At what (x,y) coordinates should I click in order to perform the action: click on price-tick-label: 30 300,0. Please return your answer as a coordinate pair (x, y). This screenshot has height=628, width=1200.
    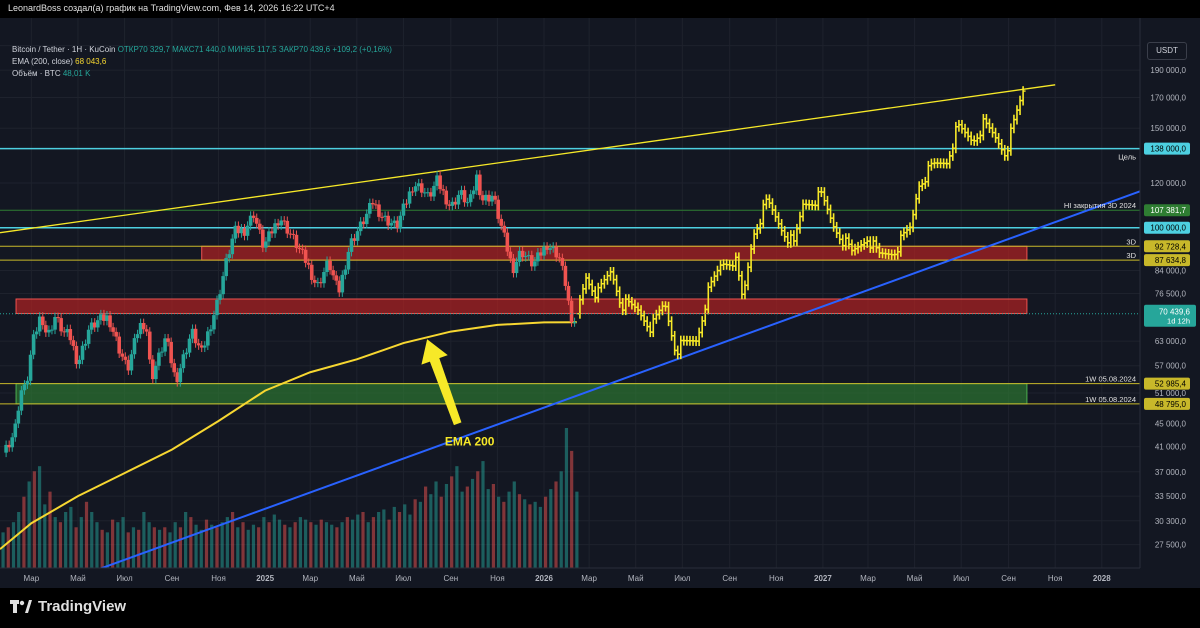
    Looking at the image, I should click on (1171, 521).